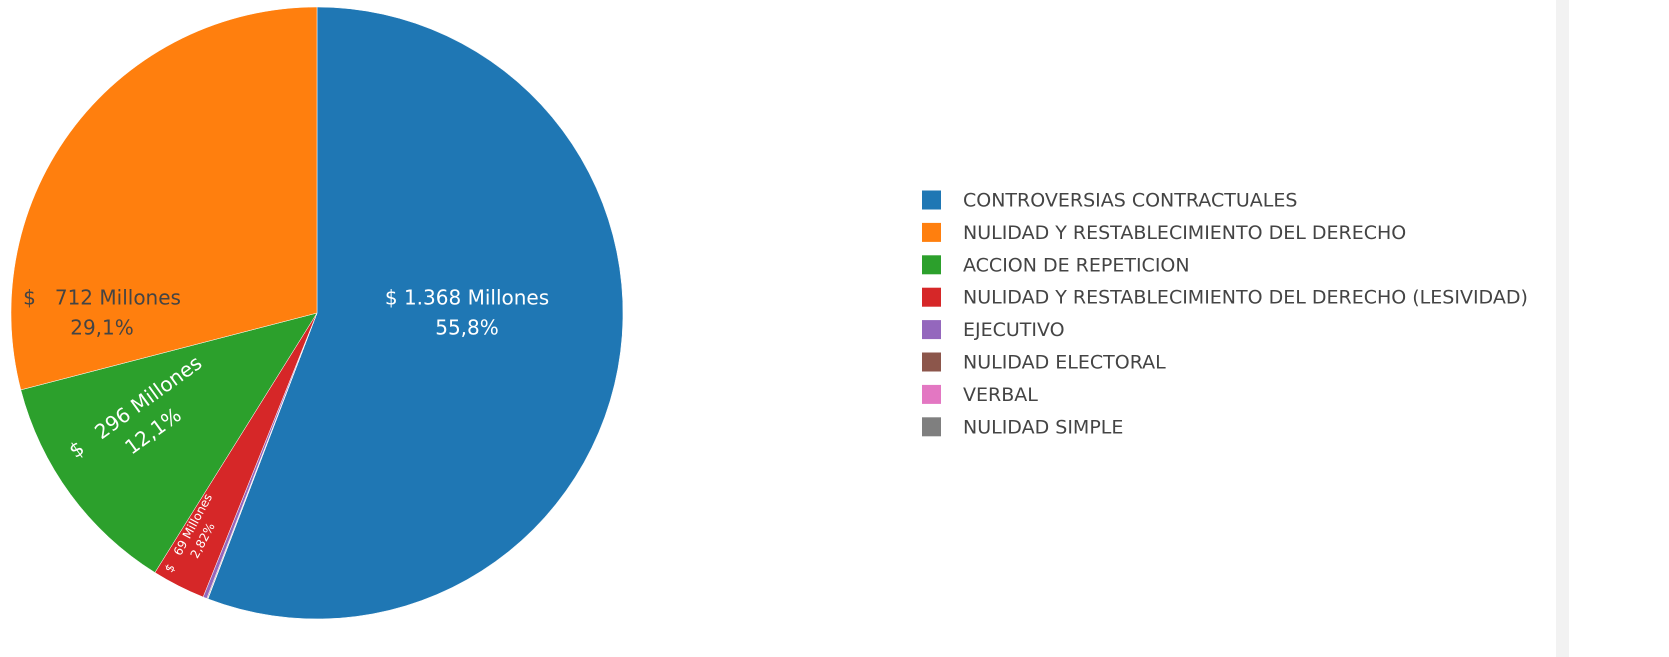  Describe the element at coordinates (1130, 201) in the screenshot. I see `legend-label: CONTROVERSIAS CONTRACTUALES` at that location.